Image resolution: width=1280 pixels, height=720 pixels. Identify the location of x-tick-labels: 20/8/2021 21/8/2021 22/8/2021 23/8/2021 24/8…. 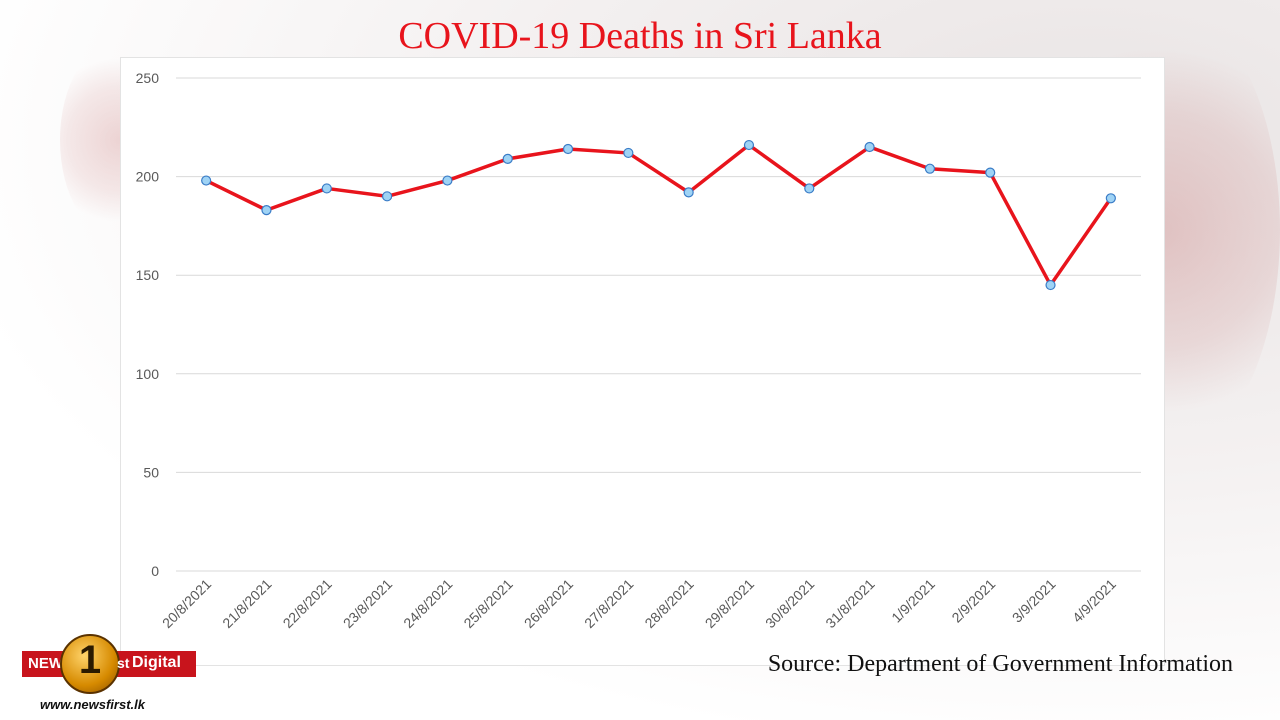
(639, 604).